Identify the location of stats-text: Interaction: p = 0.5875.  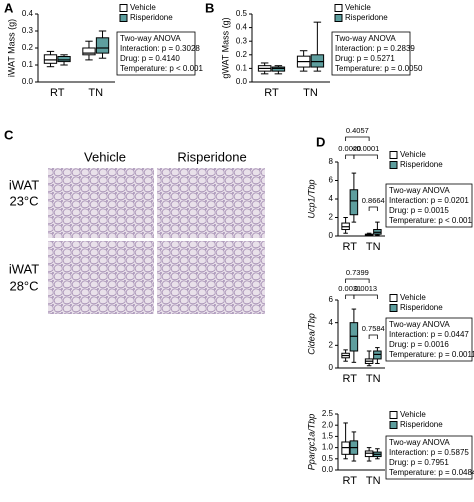
(429, 452).